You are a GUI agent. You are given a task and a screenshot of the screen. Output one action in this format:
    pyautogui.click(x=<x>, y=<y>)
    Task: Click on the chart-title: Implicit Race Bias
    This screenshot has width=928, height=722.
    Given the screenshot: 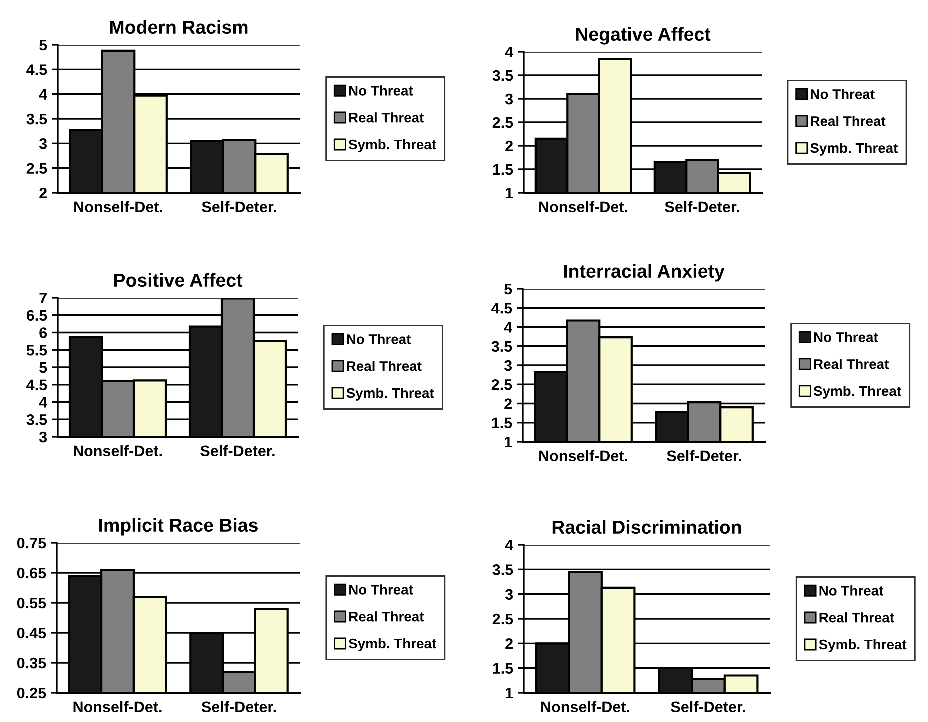 What is the action you would take?
    pyautogui.click(x=179, y=527)
    